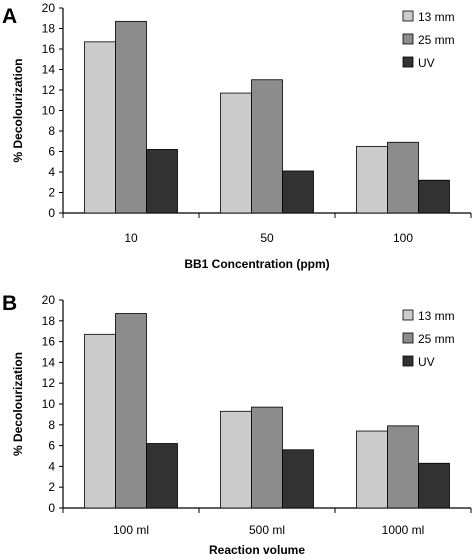 The width and height of the screenshot is (474, 559). Describe the element at coordinates (403, 530) in the screenshot. I see `x-tick-label: 1000 ml` at that location.